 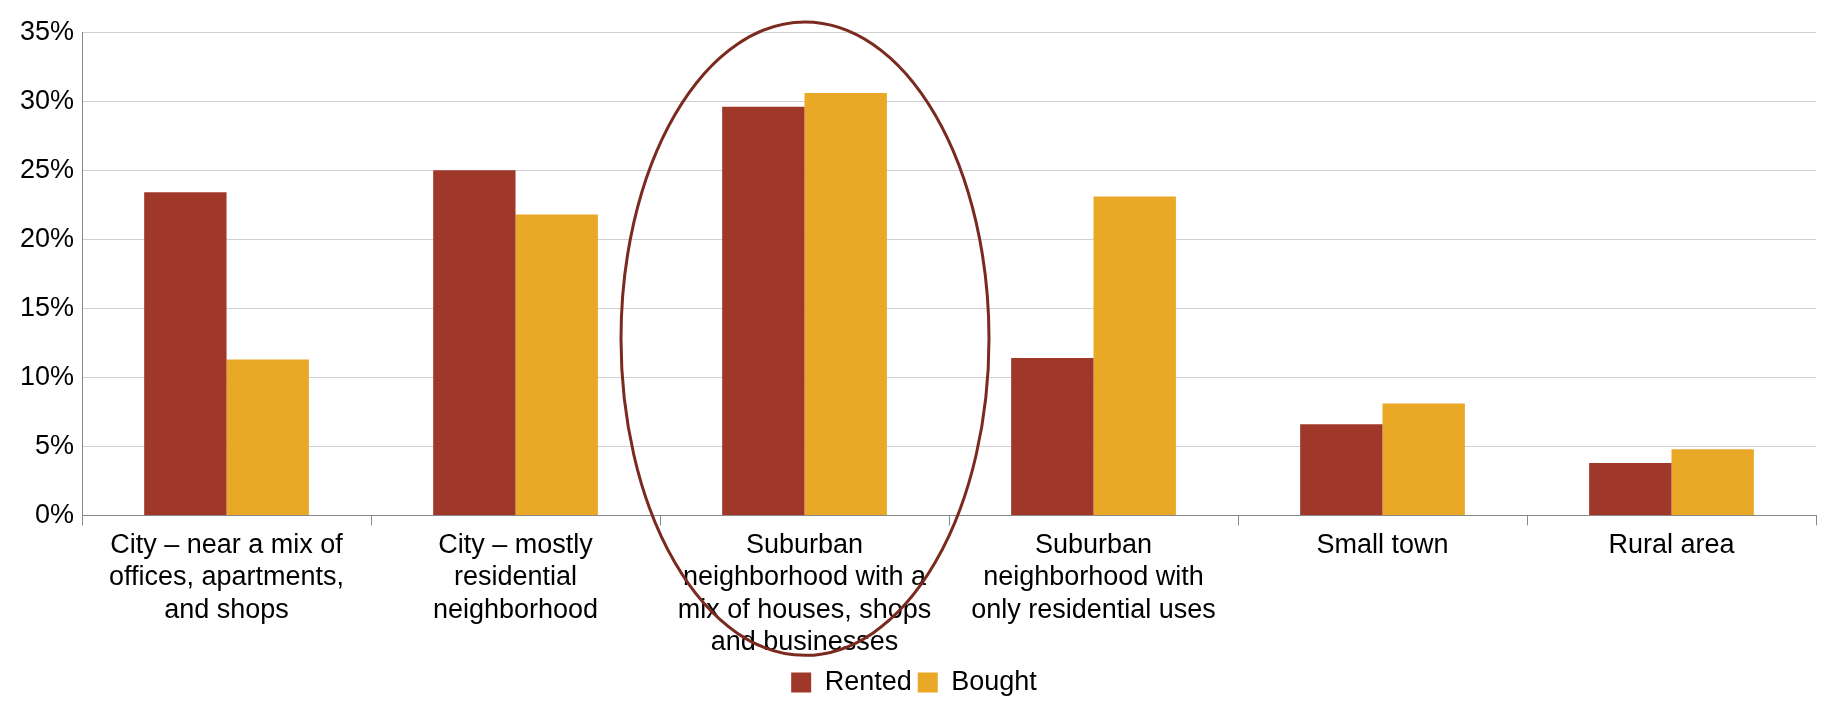 What do you see at coordinates (47, 237) in the screenshot?
I see `y-tick-label: 20%` at bounding box center [47, 237].